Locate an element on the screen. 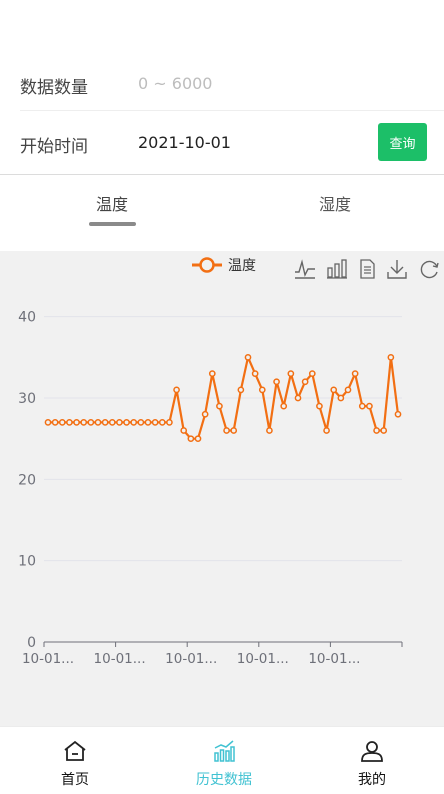  user-icon is located at coordinates (372, 751).